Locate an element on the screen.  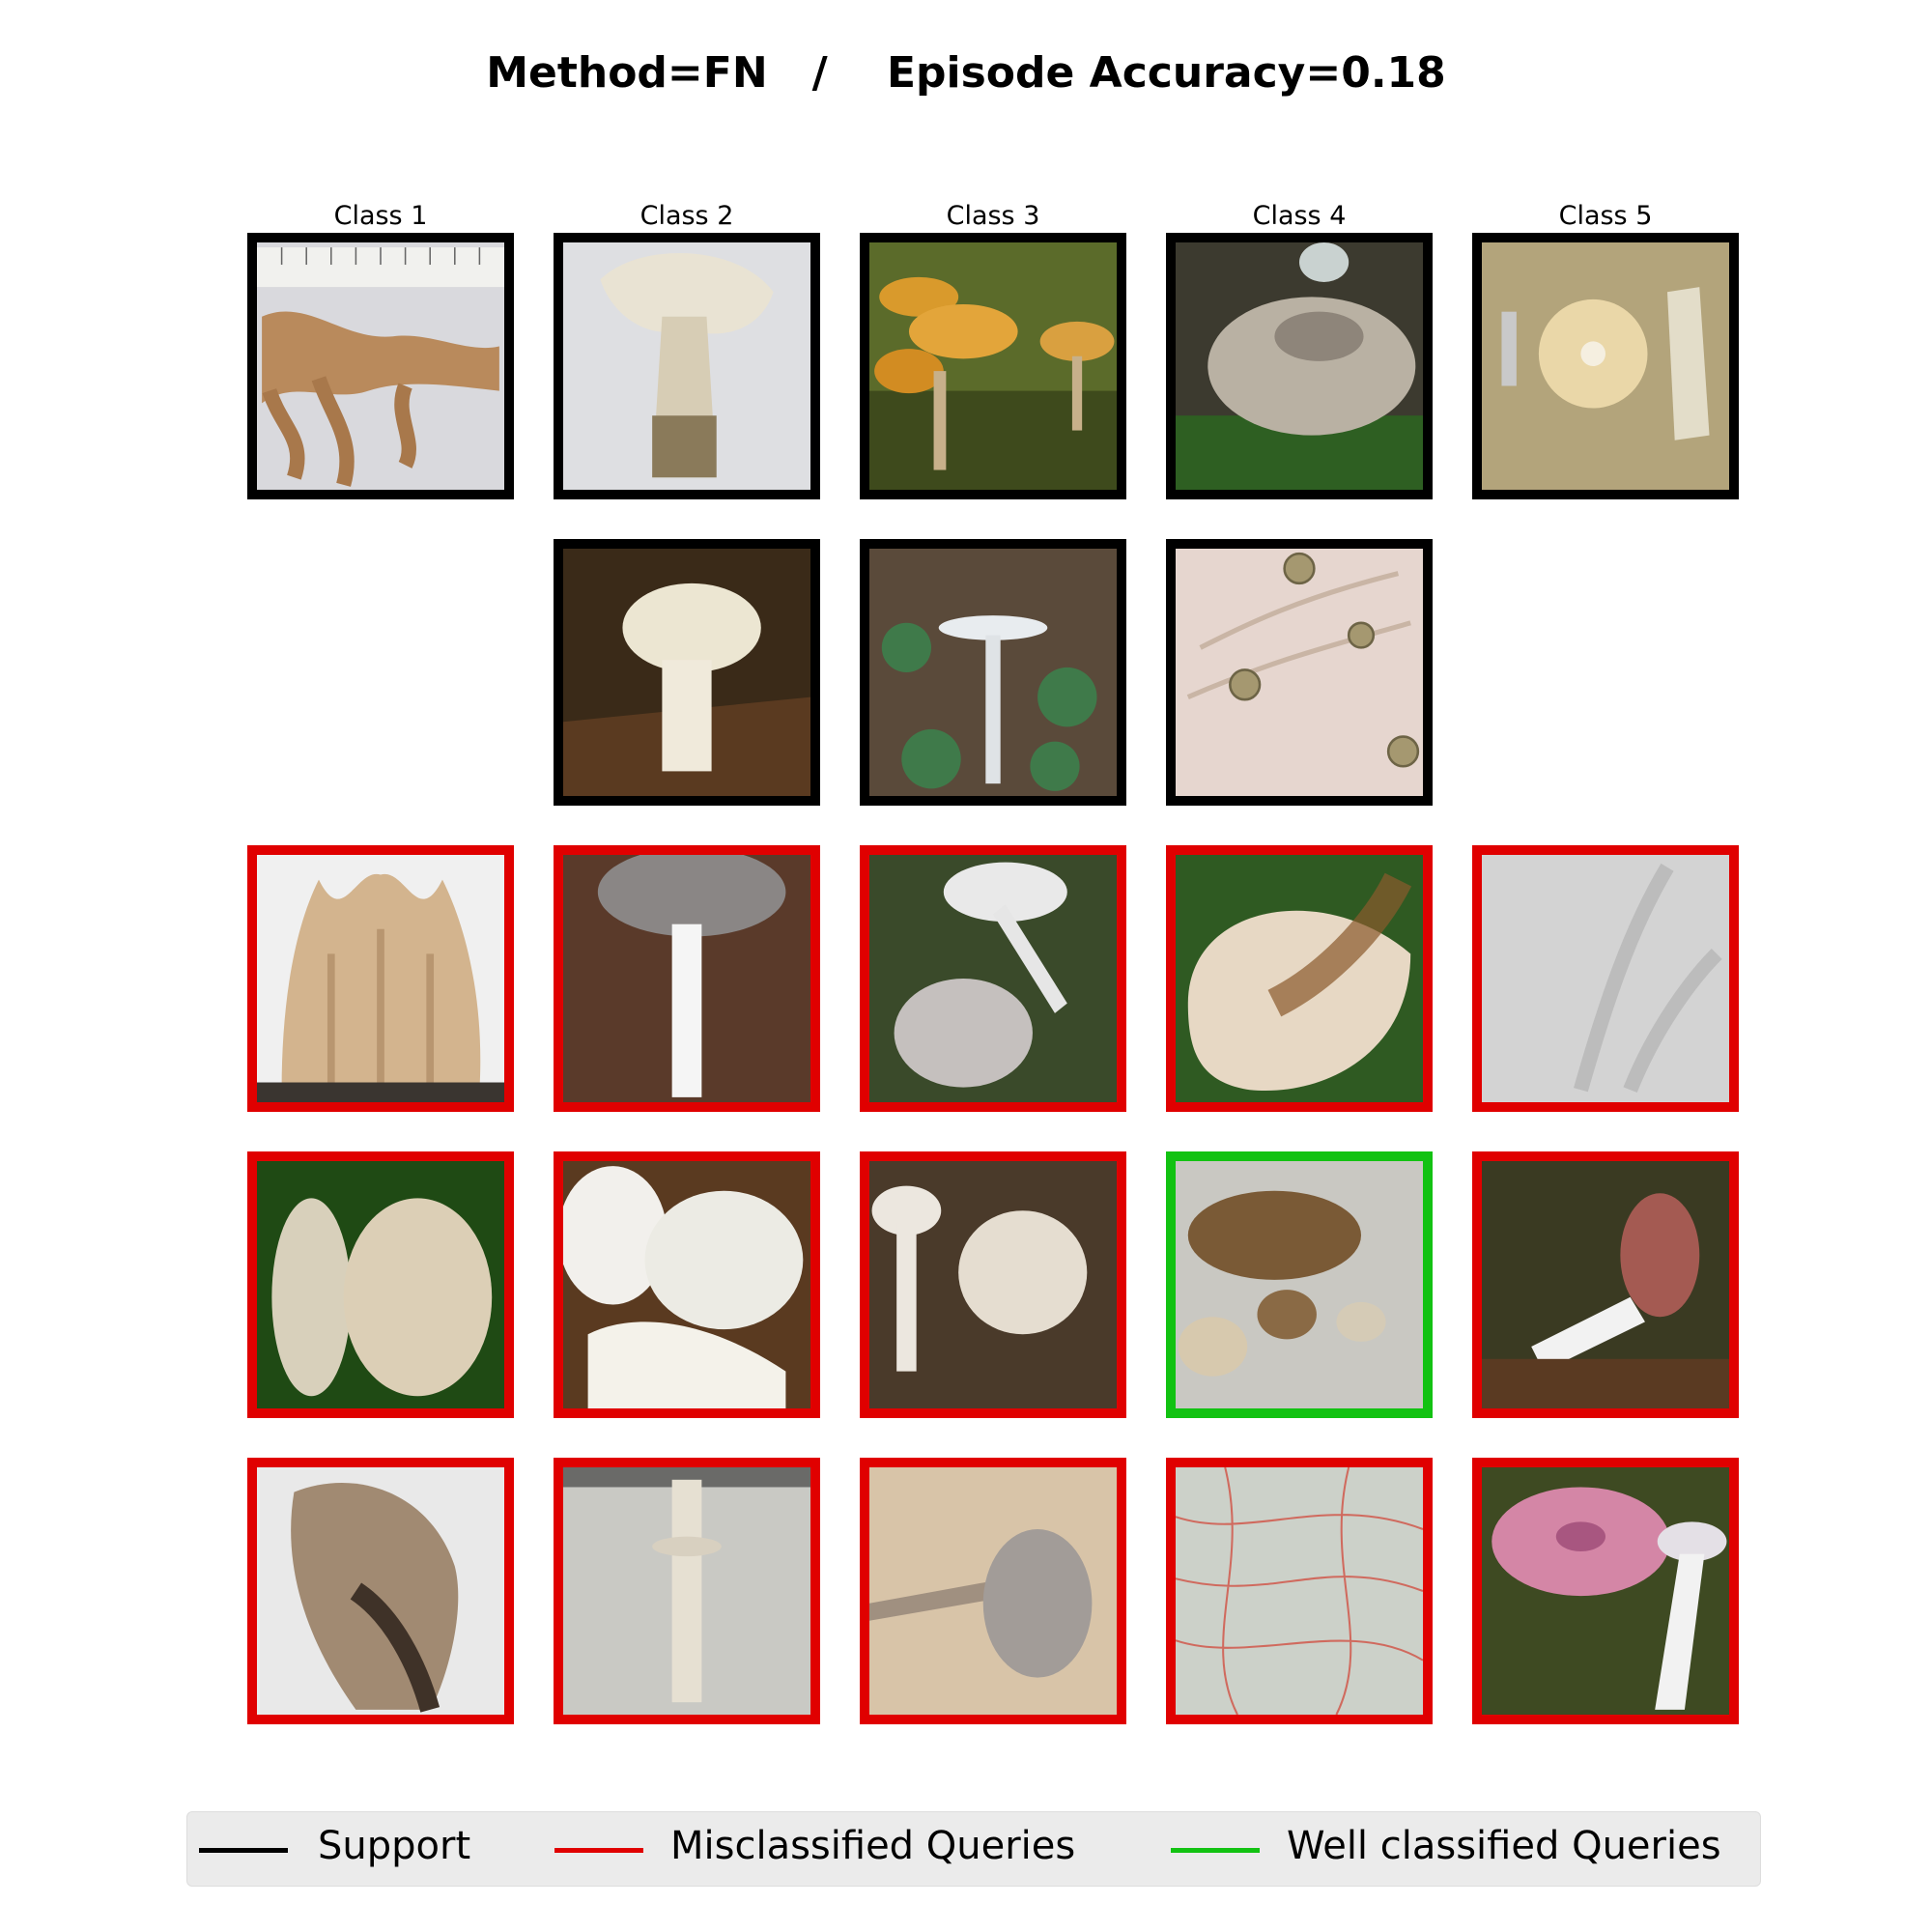
white-gilled-mushroom-icon is located at coordinates (686, 366).